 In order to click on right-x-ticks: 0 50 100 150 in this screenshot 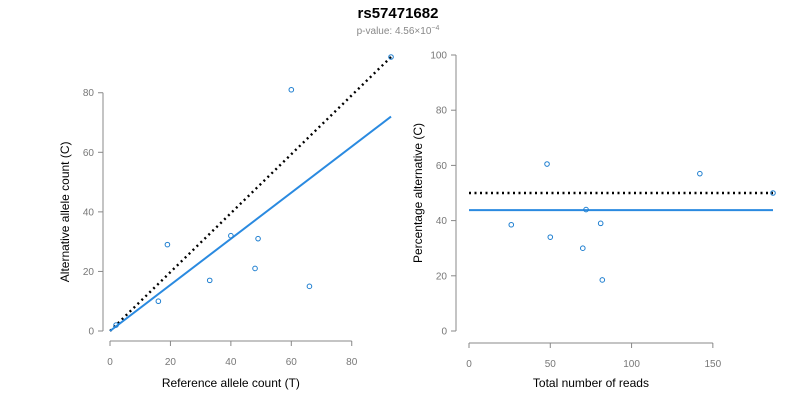, I will do `click(594, 356)`.